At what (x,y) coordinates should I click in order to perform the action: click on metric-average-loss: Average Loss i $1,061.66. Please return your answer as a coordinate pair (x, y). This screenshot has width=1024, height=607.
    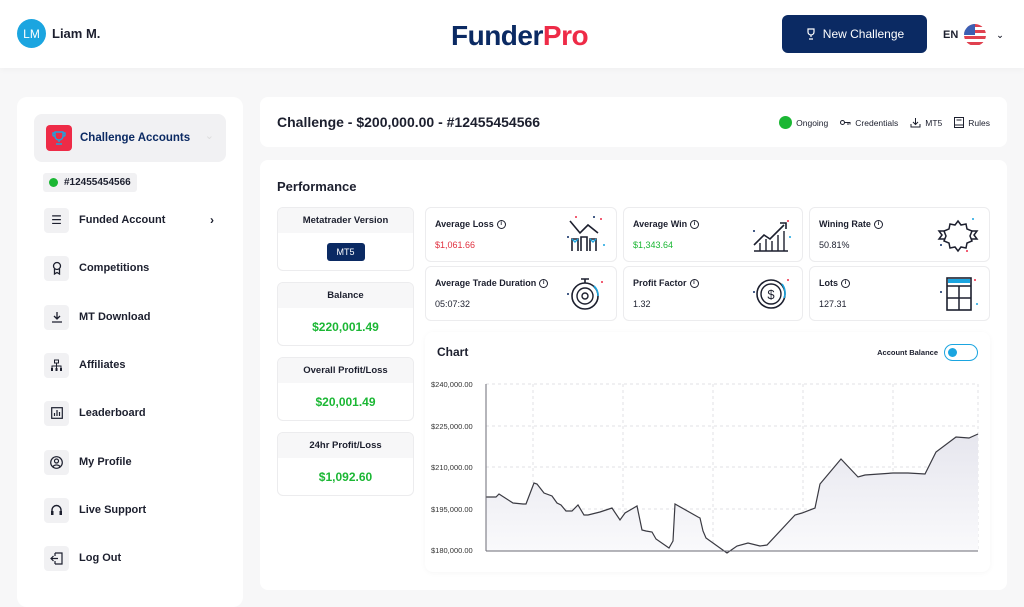
    Looking at the image, I should click on (521, 234).